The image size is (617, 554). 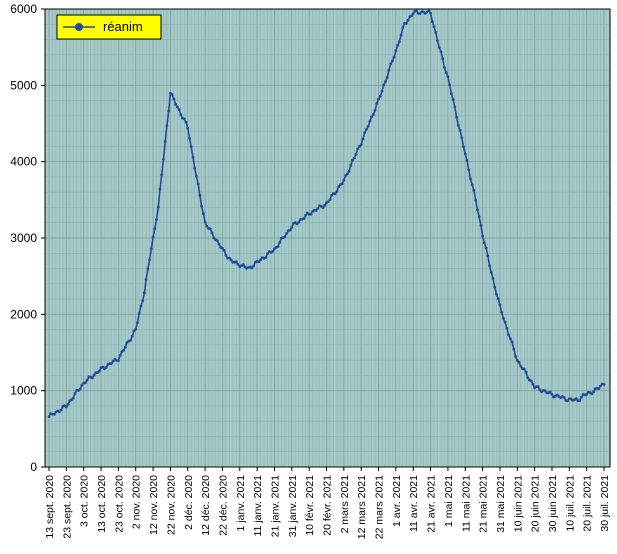 I want to click on x-tick-label: 23 oct. 2020, so click(x=119, y=504).